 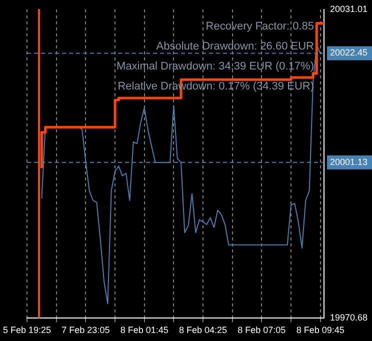 I want to click on x-tick-label: 7 Feb 23:05, so click(x=86, y=330).